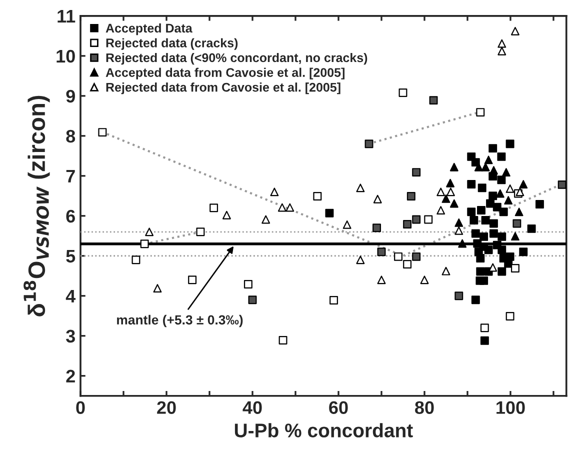 This screenshot has height=455, width=575. Describe the element at coordinates (65, 56) in the screenshot. I see `y-tick-label: 10` at that location.